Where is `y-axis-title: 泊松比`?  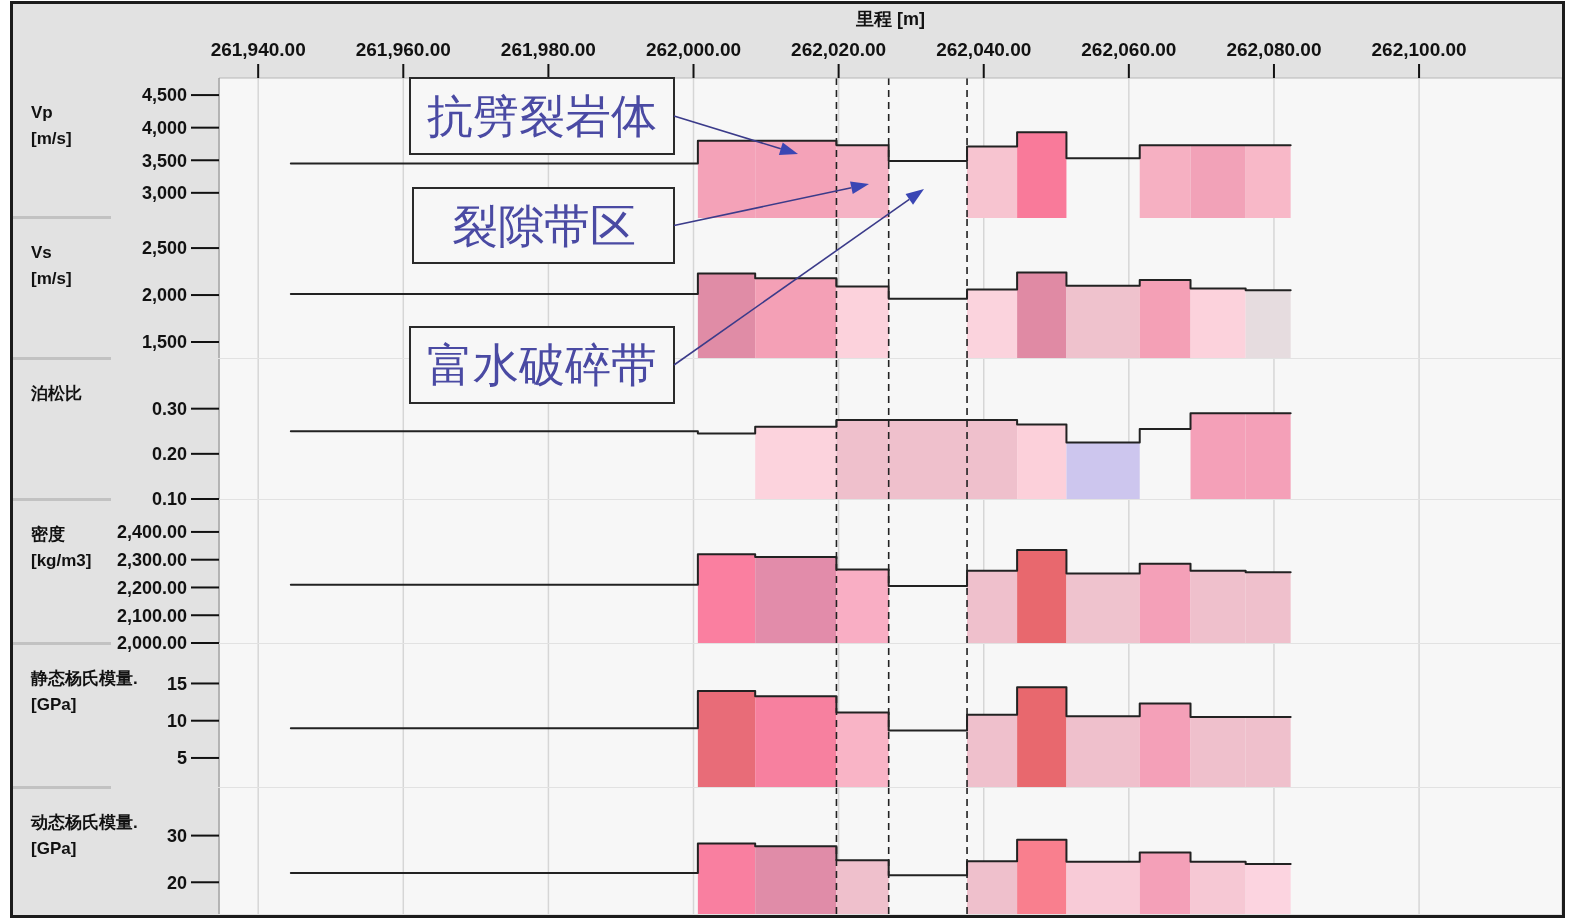 y-axis-title: 泊松比 is located at coordinates (56, 394).